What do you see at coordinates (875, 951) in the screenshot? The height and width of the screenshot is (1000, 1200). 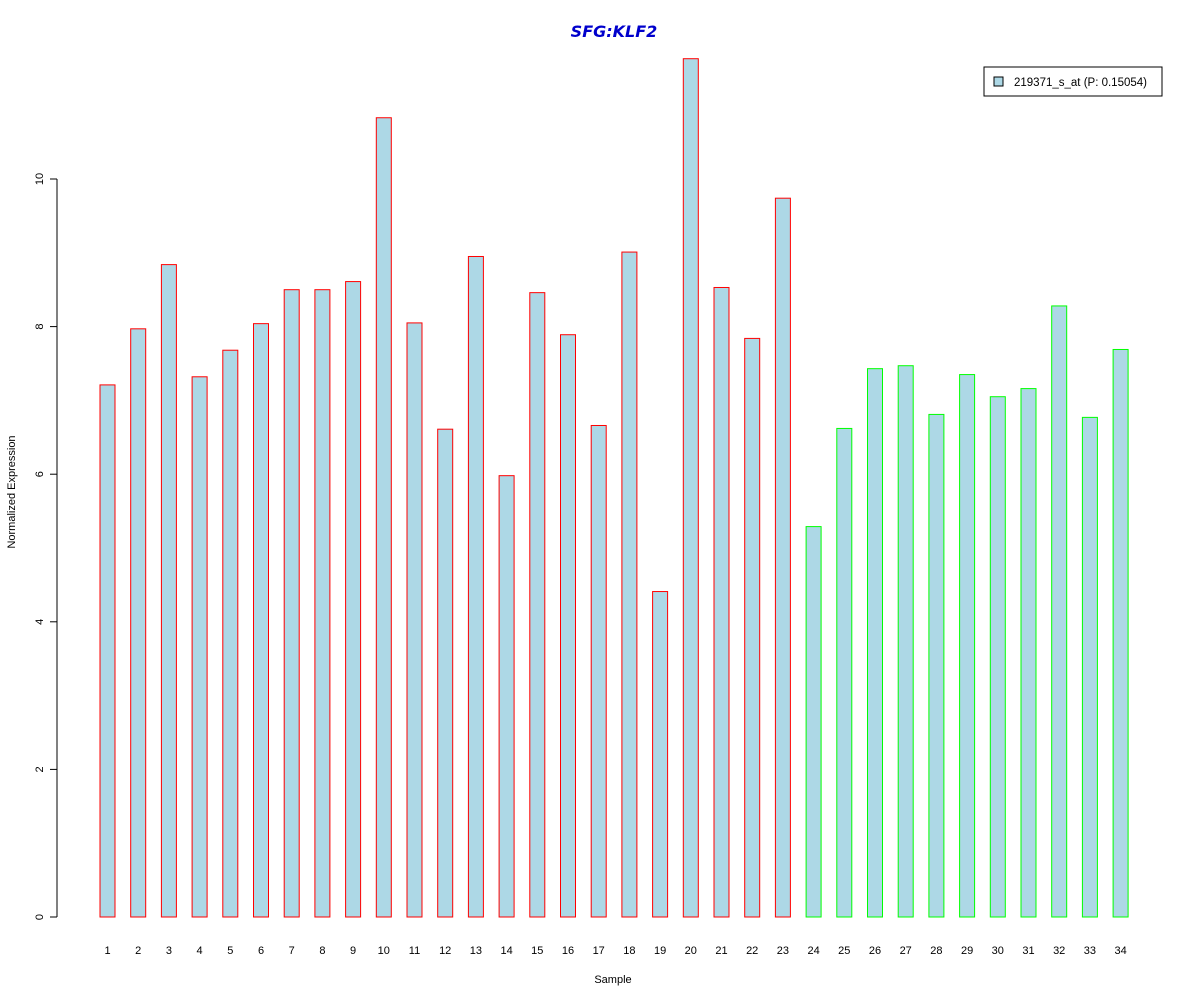 I see `x-tick-label: 26` at bounding box center [875, 951].